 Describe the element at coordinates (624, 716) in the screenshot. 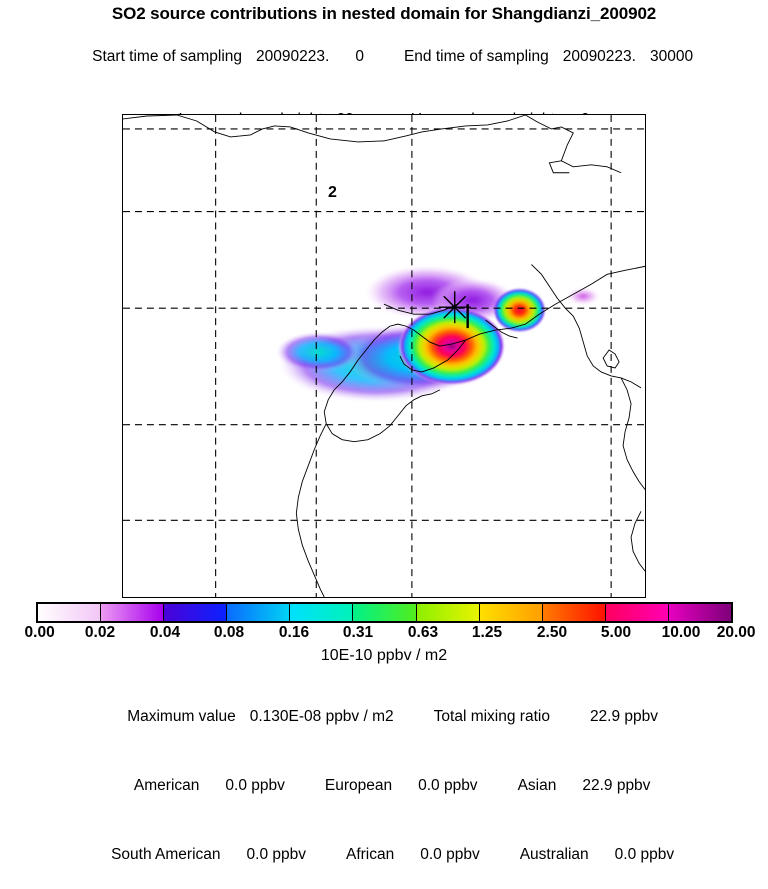

I see `total-mixing-ratio-value: 22.9 ppbv` at that location.